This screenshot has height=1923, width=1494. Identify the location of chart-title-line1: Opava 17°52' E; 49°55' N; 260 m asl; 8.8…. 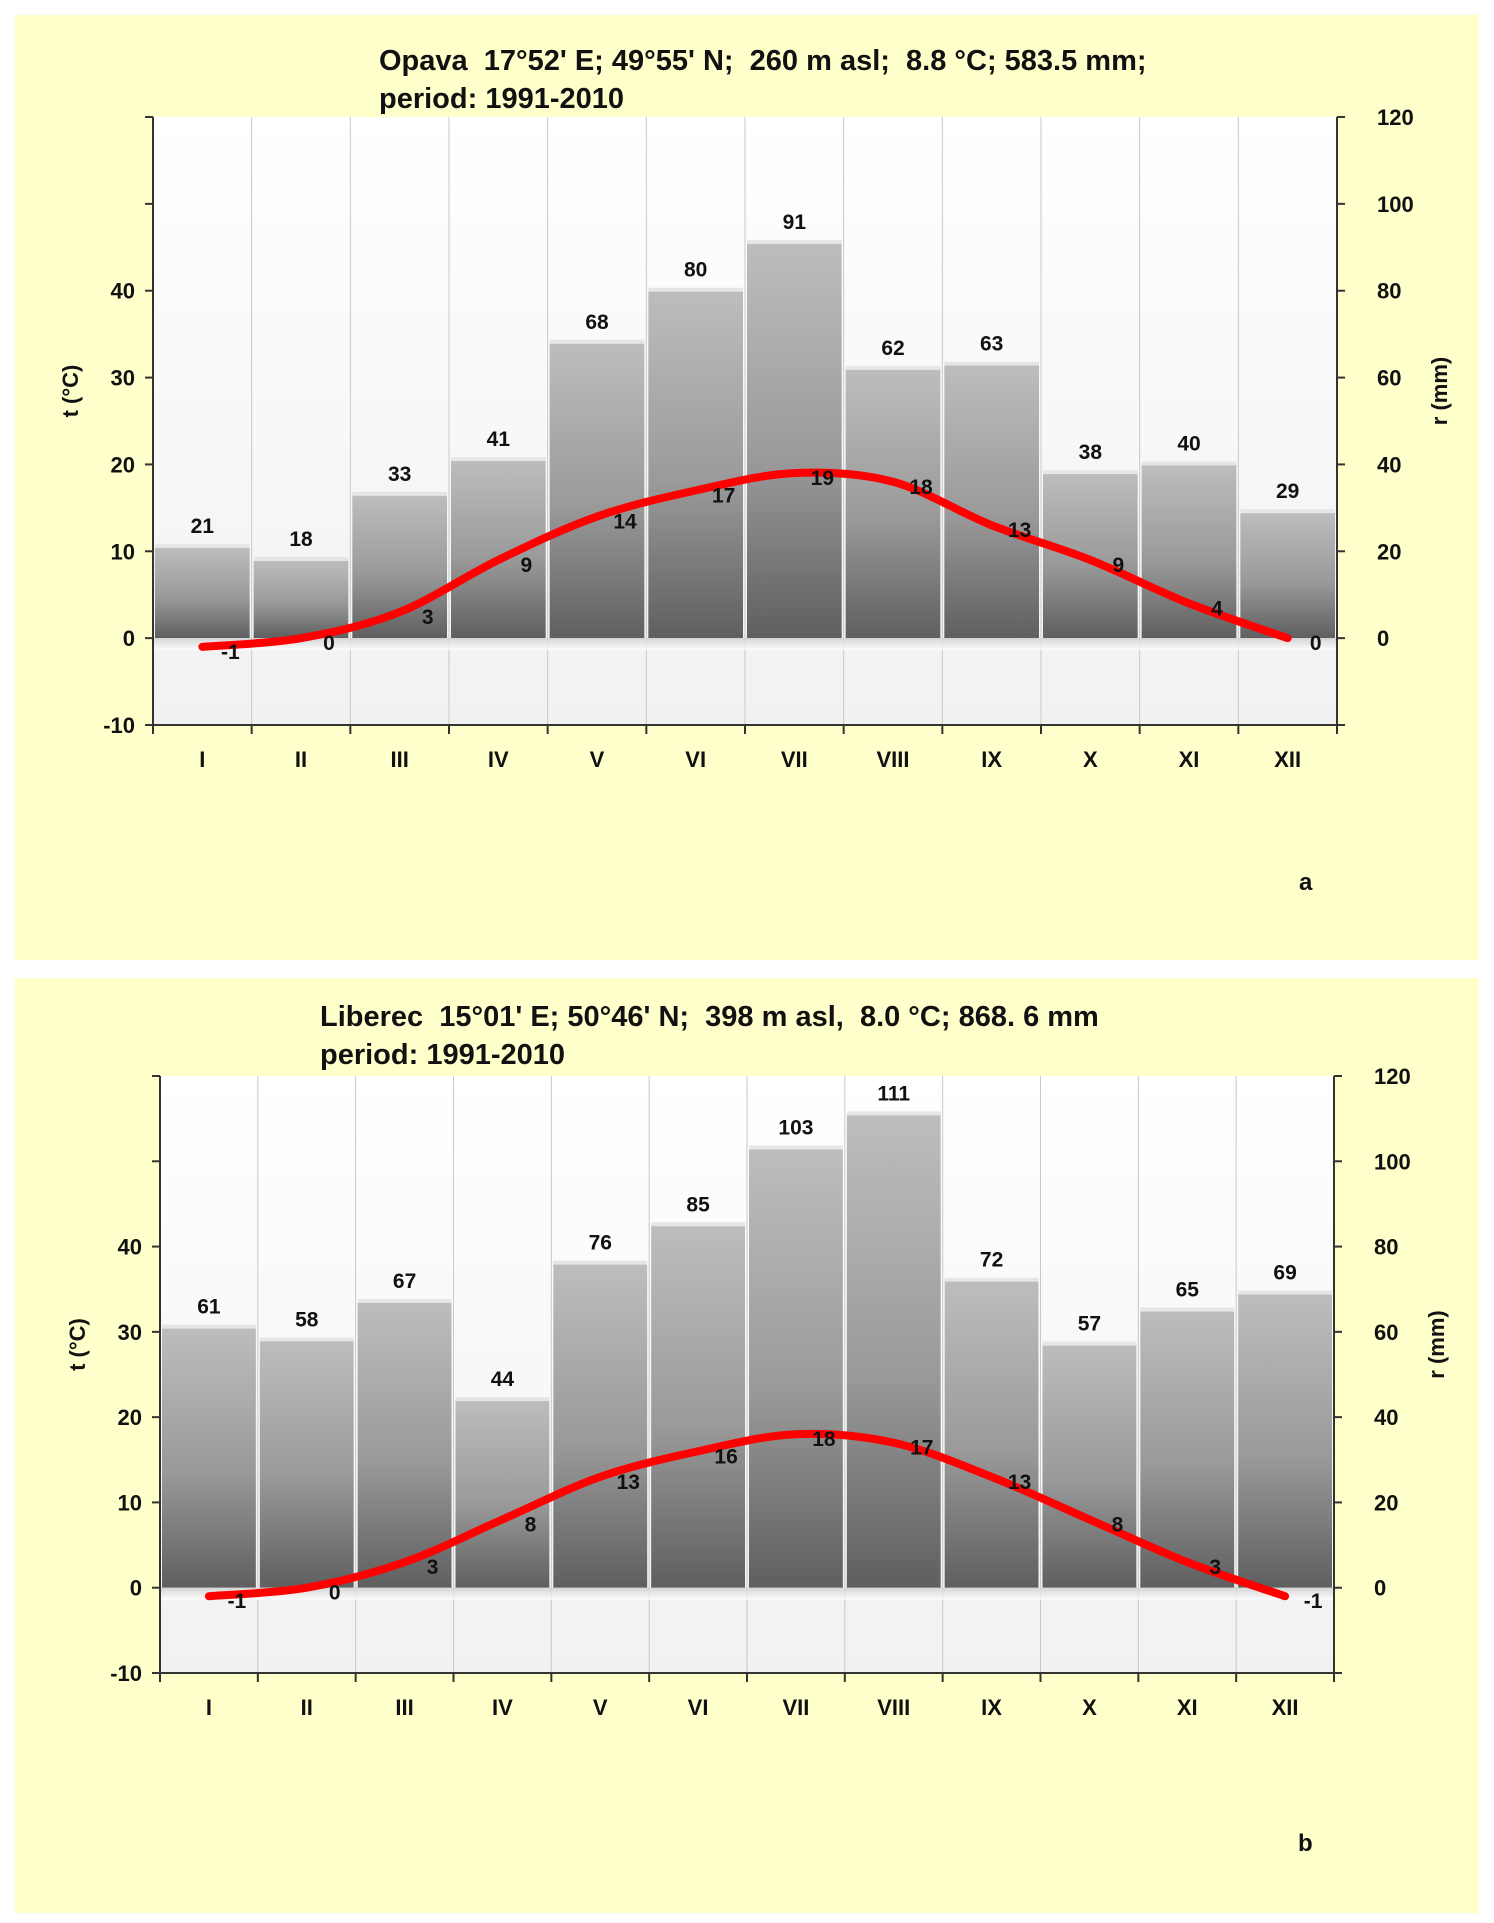
(763, 61).